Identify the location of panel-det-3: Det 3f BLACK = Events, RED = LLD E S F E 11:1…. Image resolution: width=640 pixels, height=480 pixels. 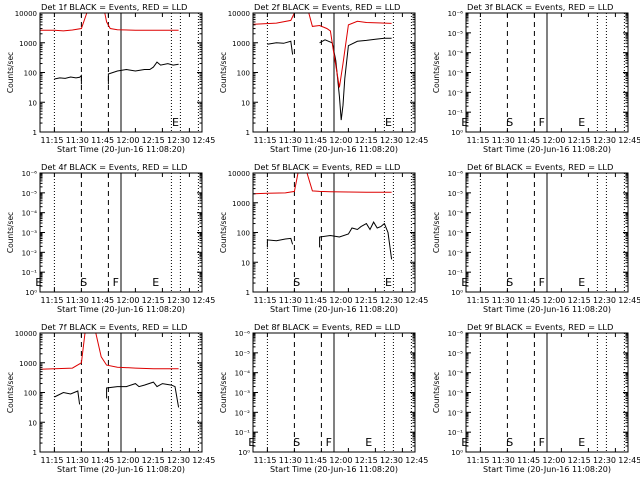
(536, 78).